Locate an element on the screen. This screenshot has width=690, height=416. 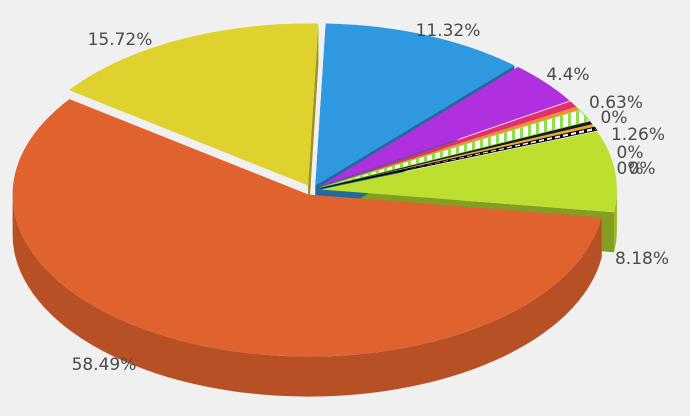
pie-label-5: 0% is located at coordinates (630, 153).